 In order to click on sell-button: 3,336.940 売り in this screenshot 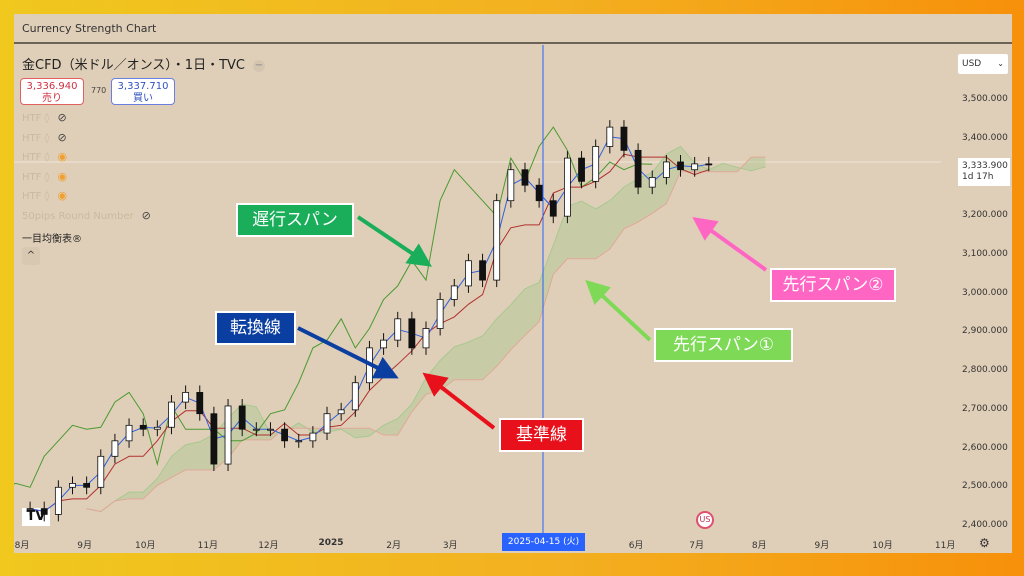, I will do `click(52, 91)`.